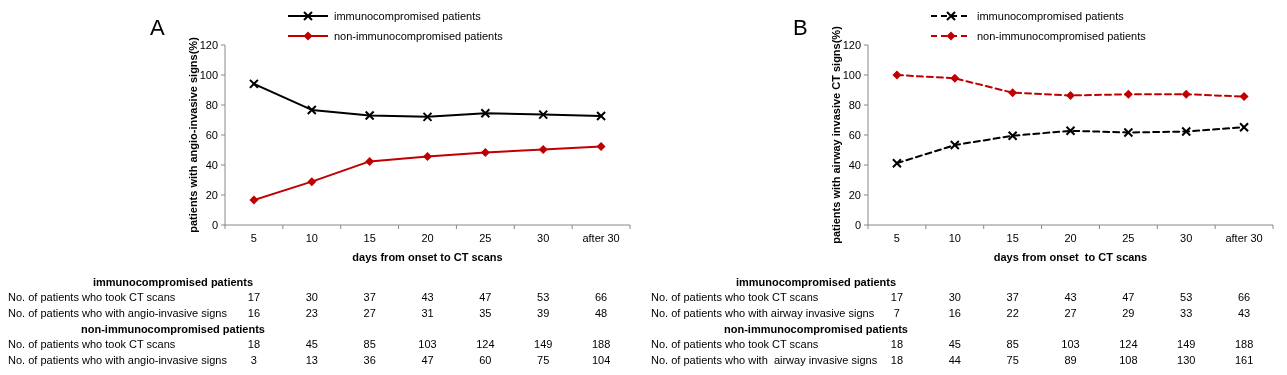 The height and width of the screenshot is (375, 1287). Describe the element at coordinates (253, 238) in the screenshot. I see `x-tick-label: 5` at that location.